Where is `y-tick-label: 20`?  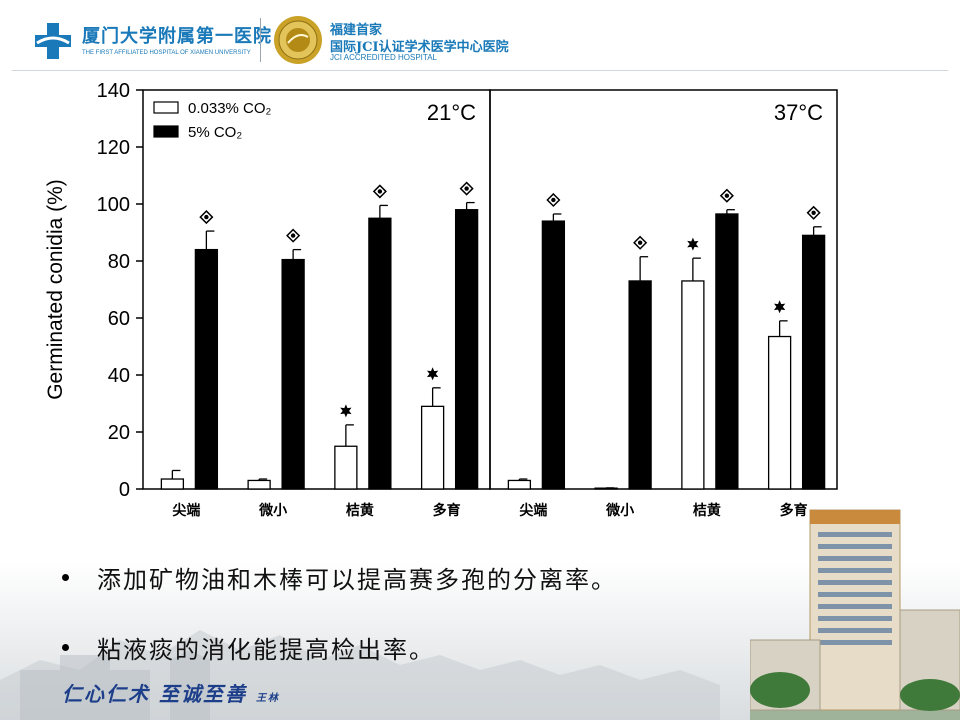 y-tick-label: 20 is located at coordinates (119, 433).